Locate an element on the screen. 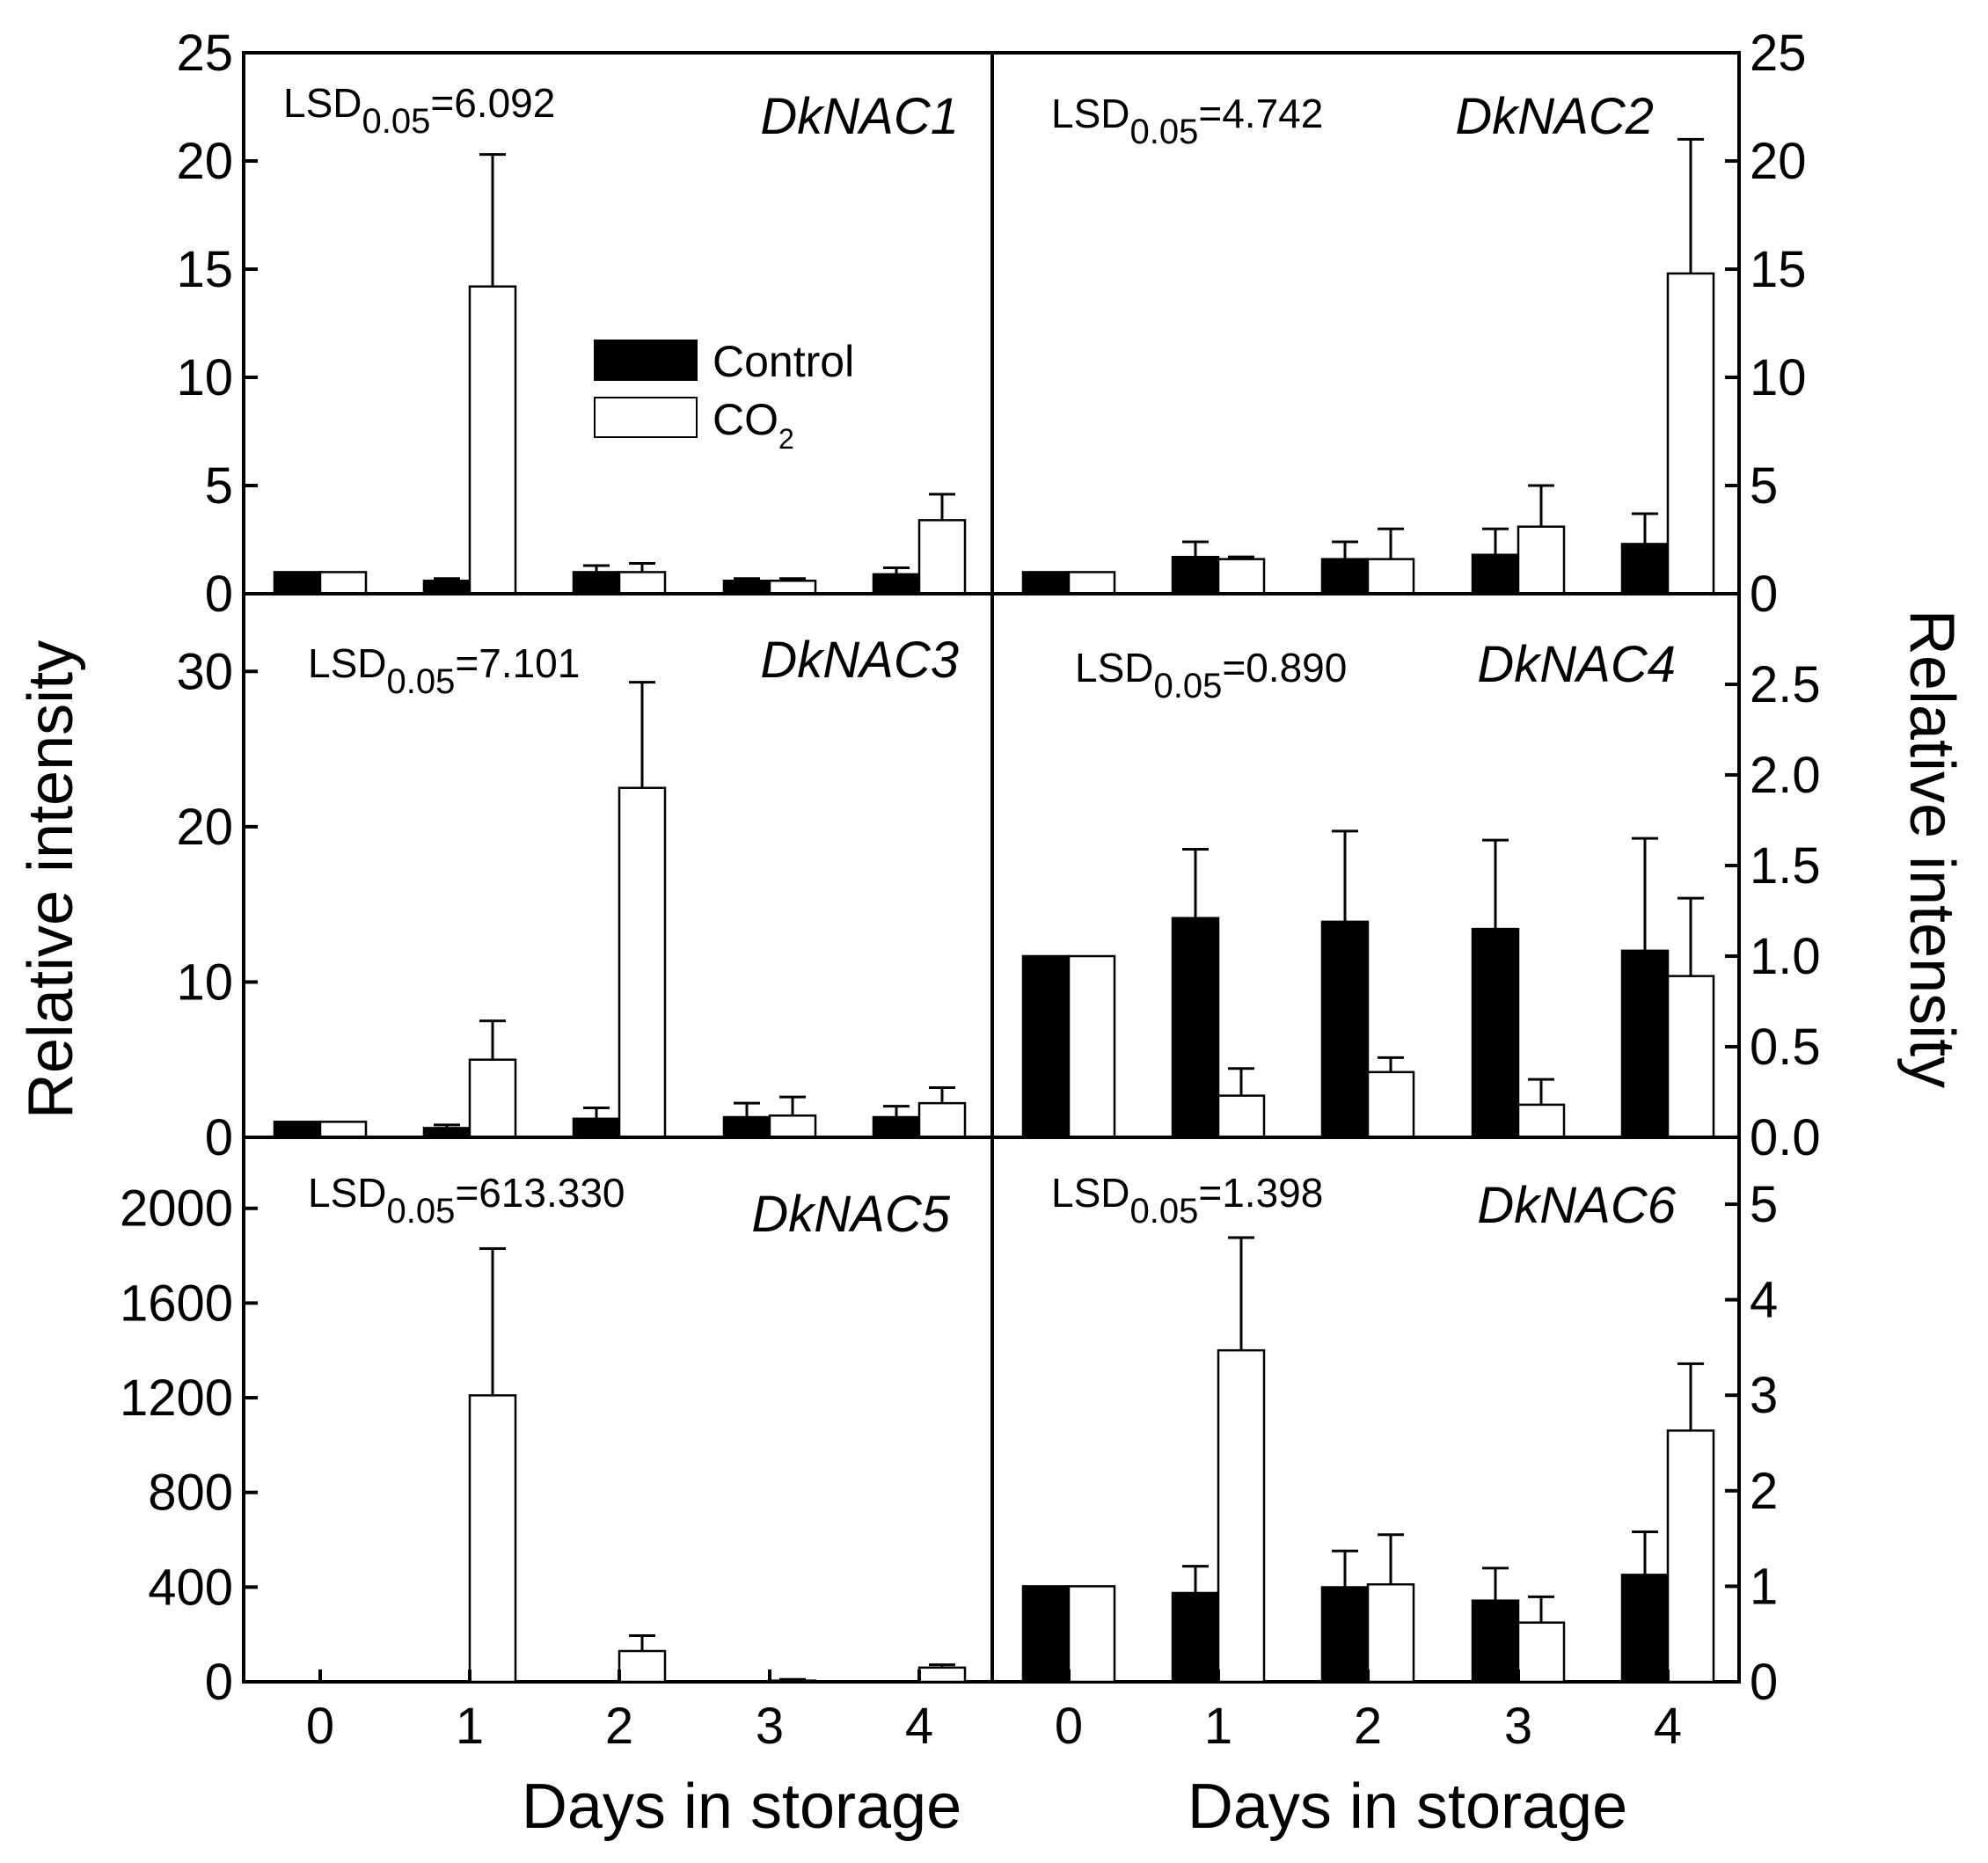 Image resolution: width=1988 pixels, height=1863 pixels. y-tick-label: 800 is located at coordinates (190, 1493).